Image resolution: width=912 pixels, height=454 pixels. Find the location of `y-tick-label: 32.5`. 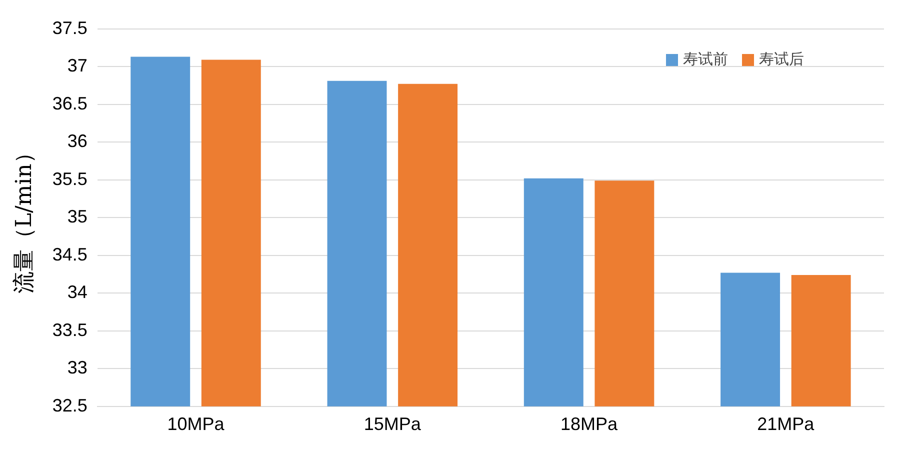

y-tick-label: 32.5 is located at coordinates (70, 405).